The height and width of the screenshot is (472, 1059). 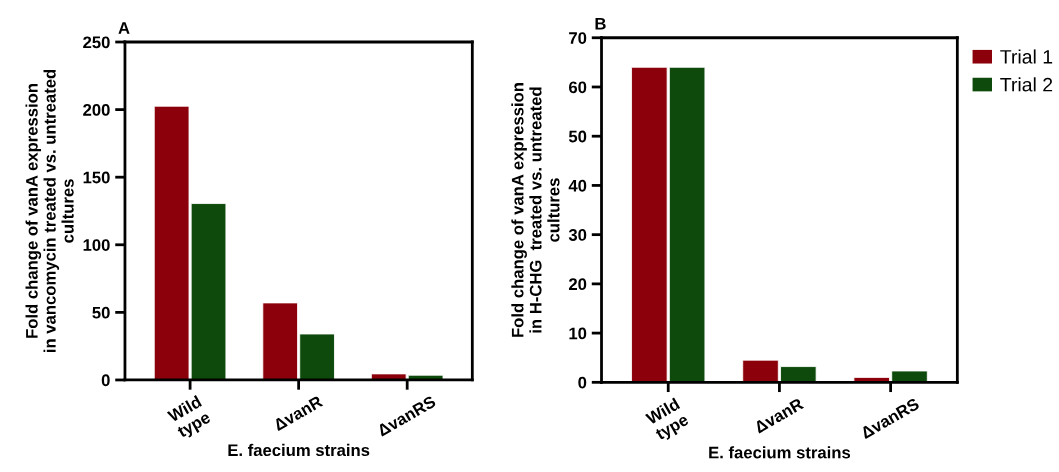 I want to click on y-axis-title: Fold change of vanA expression in vancomycin treated vs. untreated cultures, so click(x=49, y=210).